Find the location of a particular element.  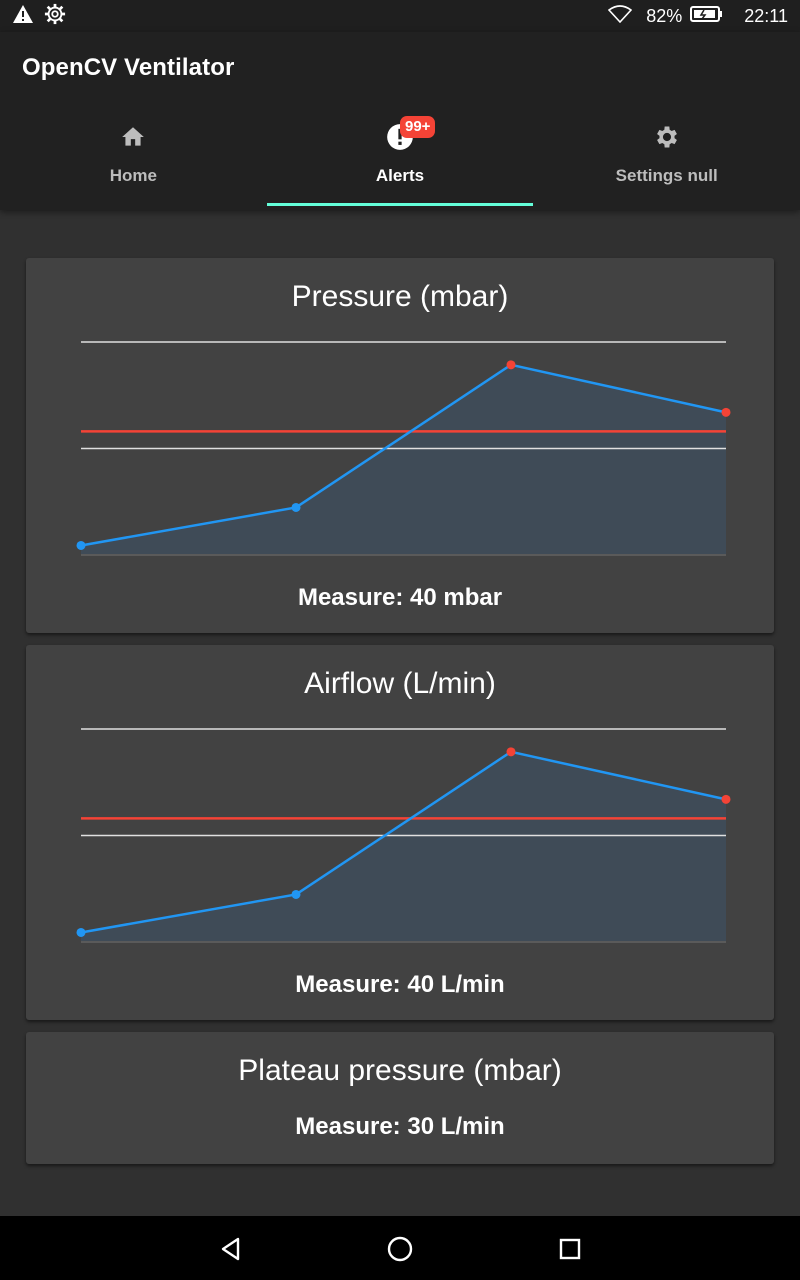

tab-settings-label: Settings null is located at coordinates (666, 175).